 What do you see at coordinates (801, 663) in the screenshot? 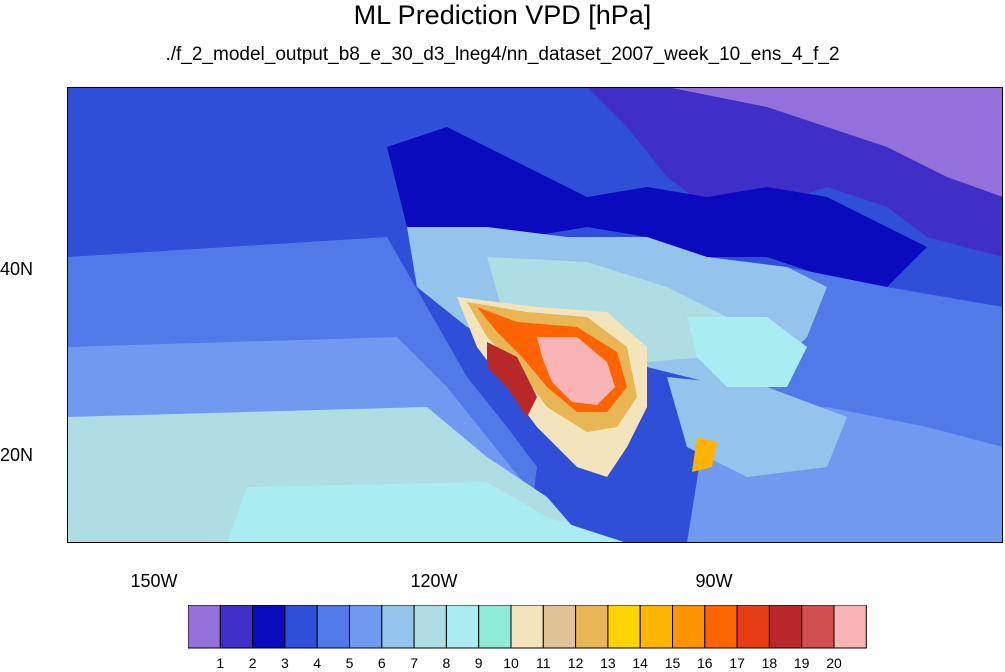
I see `colorbar-tick-label: 19` at bounding box center [801, 663].